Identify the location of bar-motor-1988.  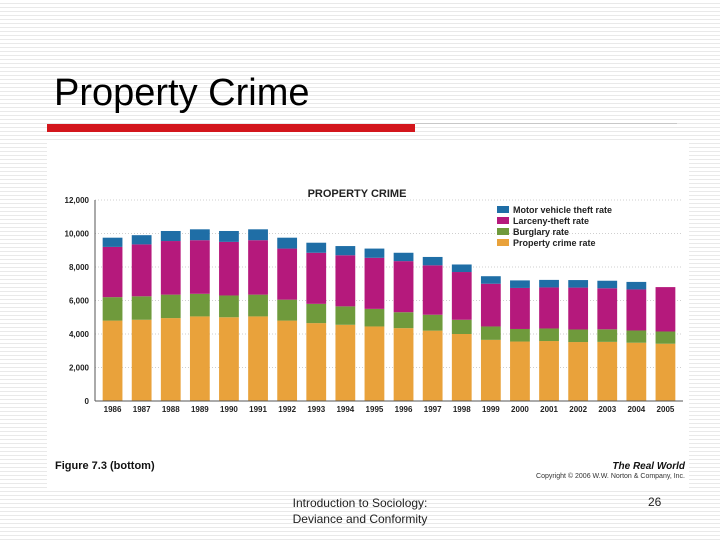
(170, 236).